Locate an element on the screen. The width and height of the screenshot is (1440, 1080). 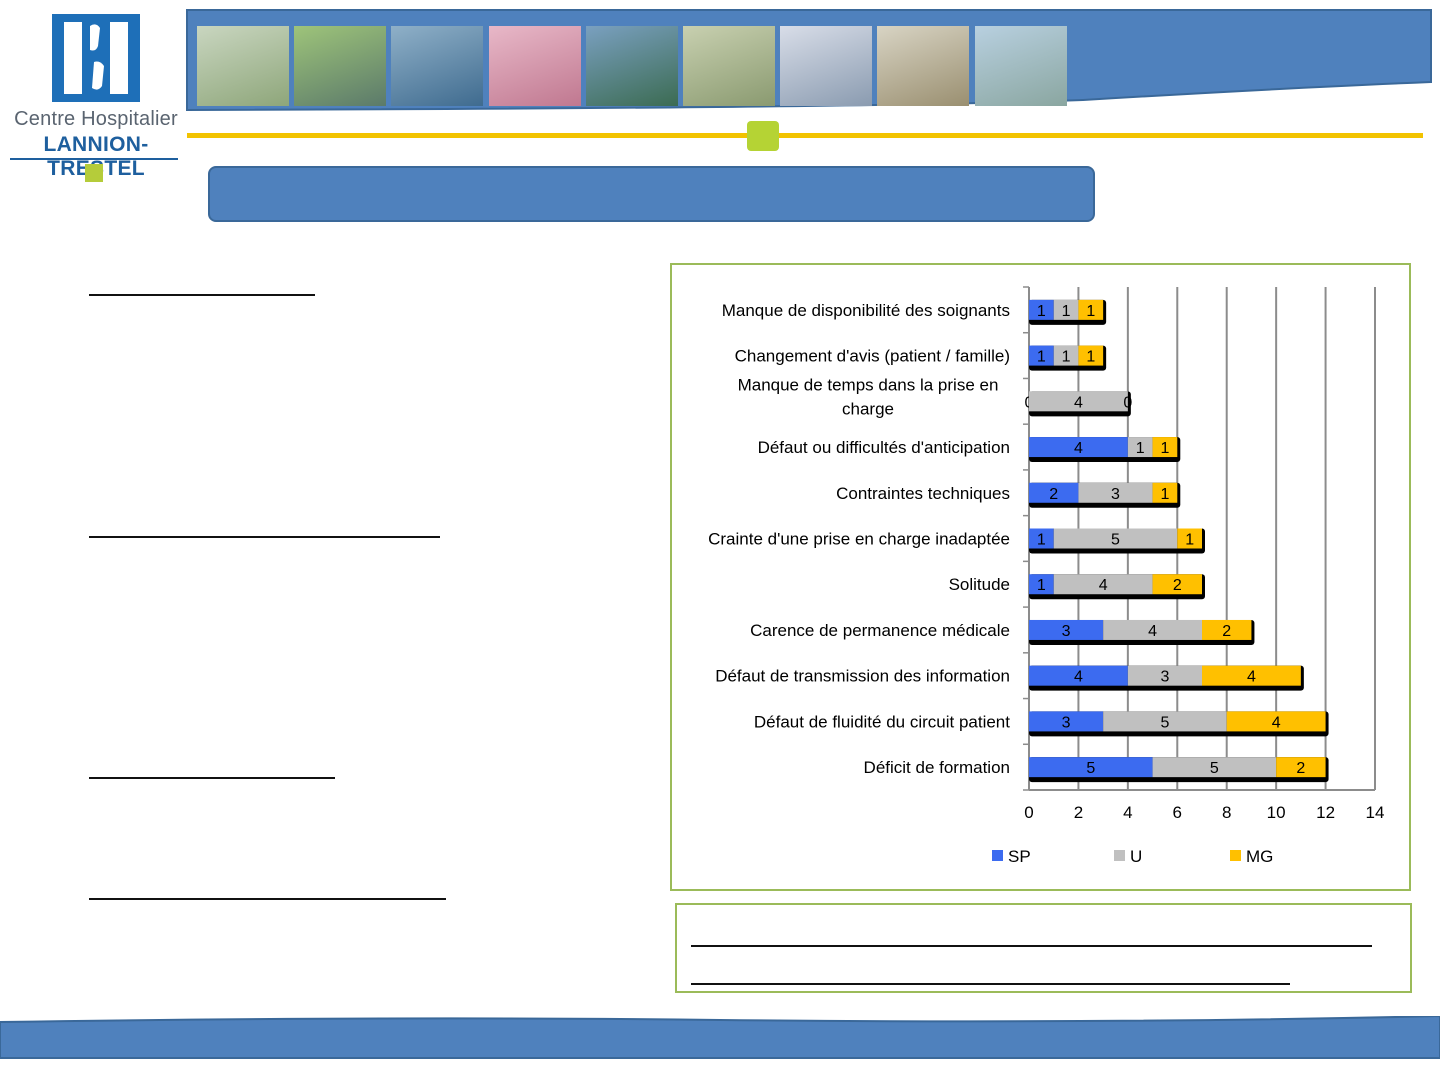
data-label-U-2: 4 is located at coordinates (1078, 402).